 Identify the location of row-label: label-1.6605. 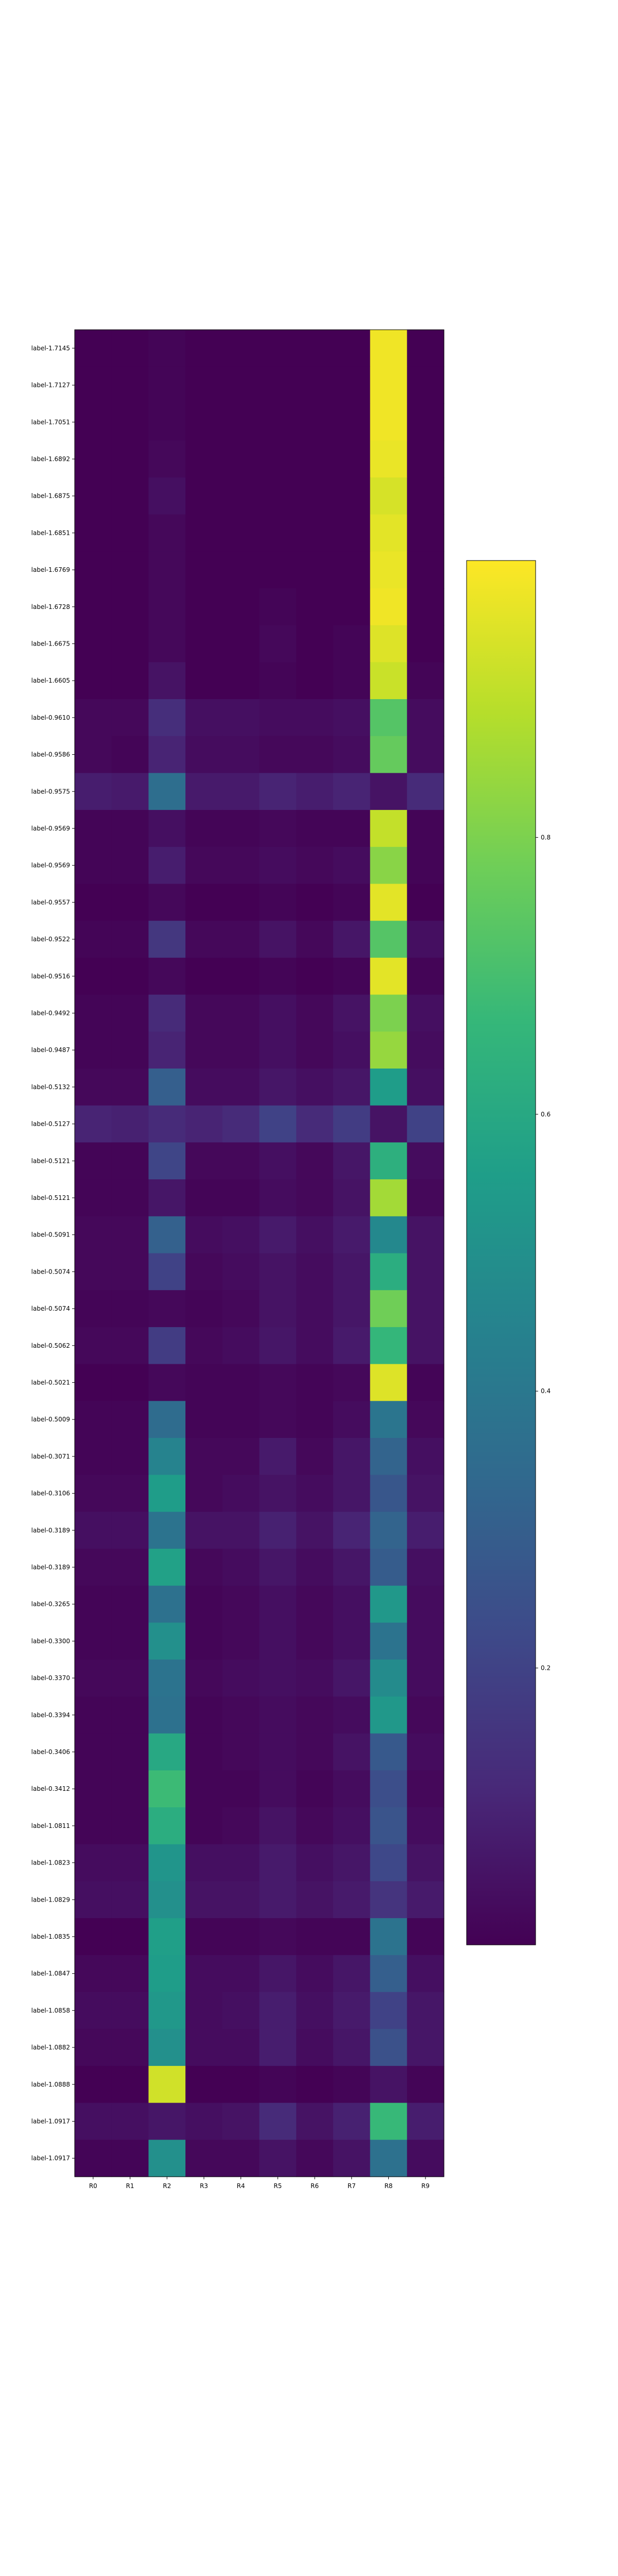
(51, 680).